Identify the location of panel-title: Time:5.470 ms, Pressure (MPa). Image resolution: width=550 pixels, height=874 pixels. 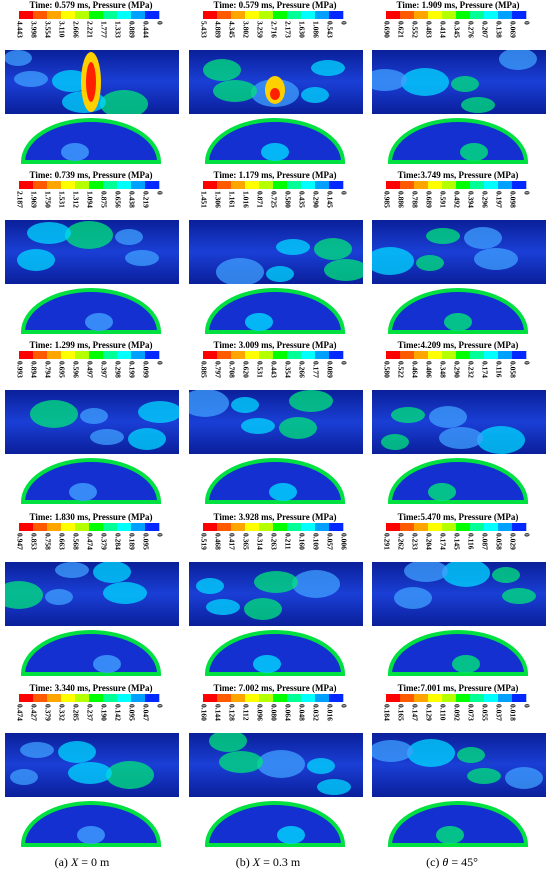
(458, 517).